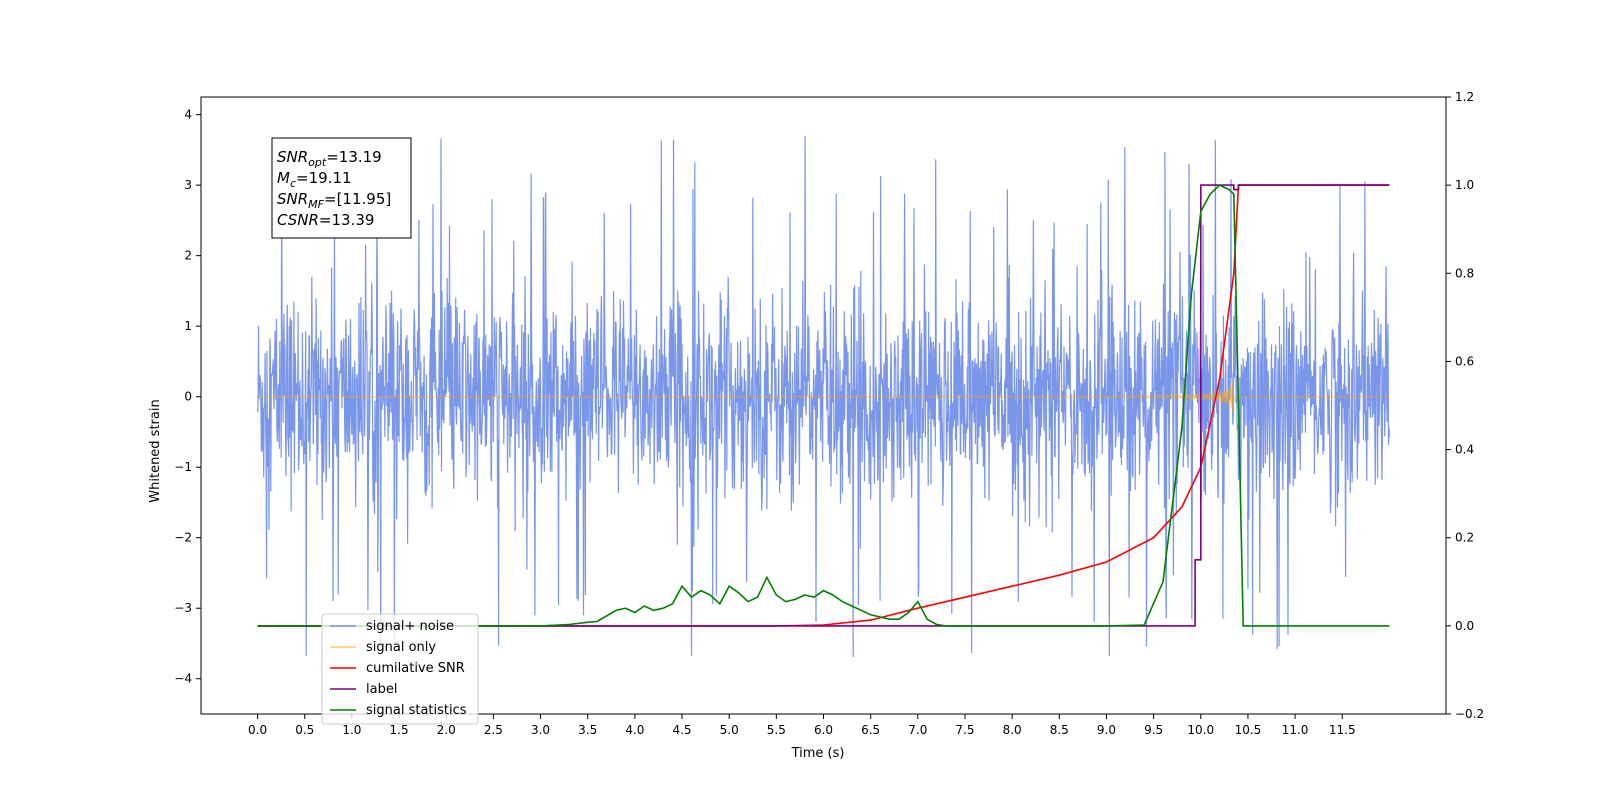 The width and height of the screenshot is (1600, 800). What do you see at coordinates (304, 730) in the screenshot?
I see `x-tick-label: 0.5` at bounding box center [304, 730].